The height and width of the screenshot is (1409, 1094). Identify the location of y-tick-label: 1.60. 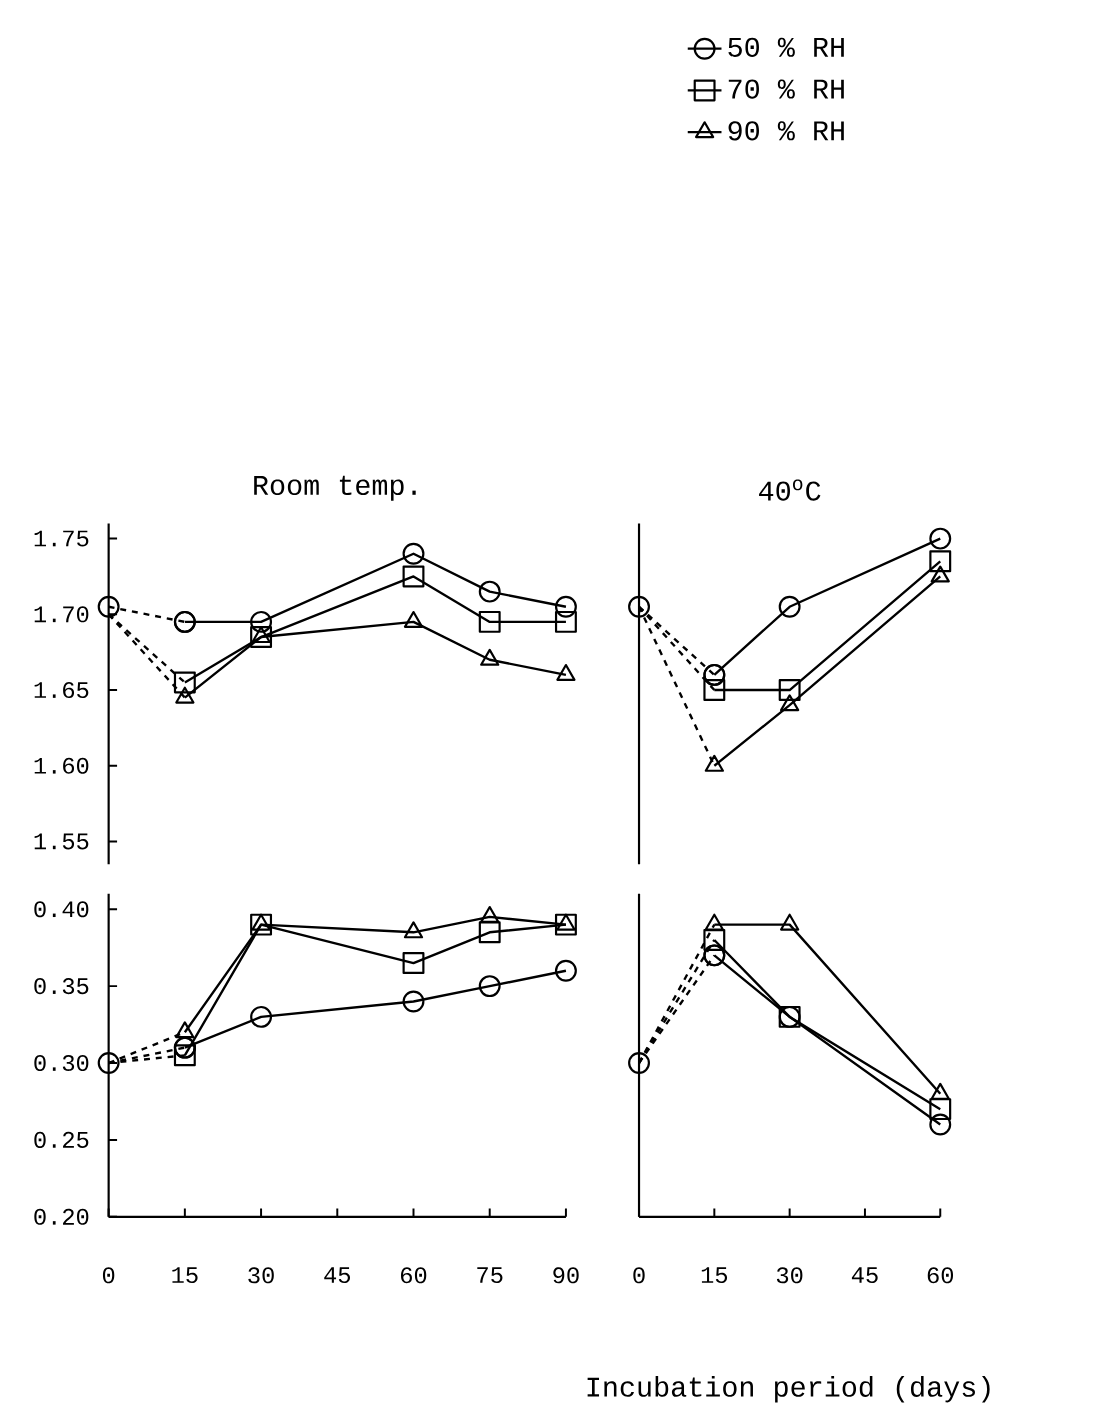
(61, 765).